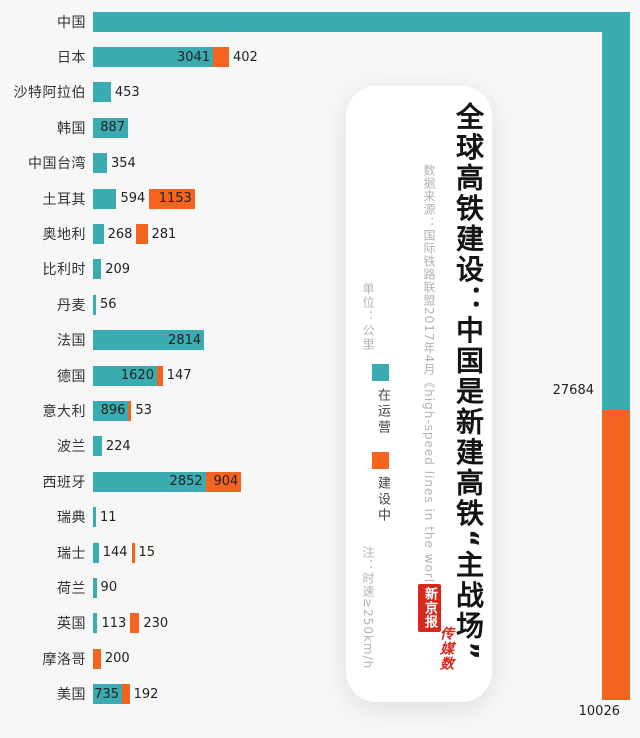 Image resolution: width=640 pixels, height=738 pixels. I want to click on bar-group: 90, so click(107, 587).